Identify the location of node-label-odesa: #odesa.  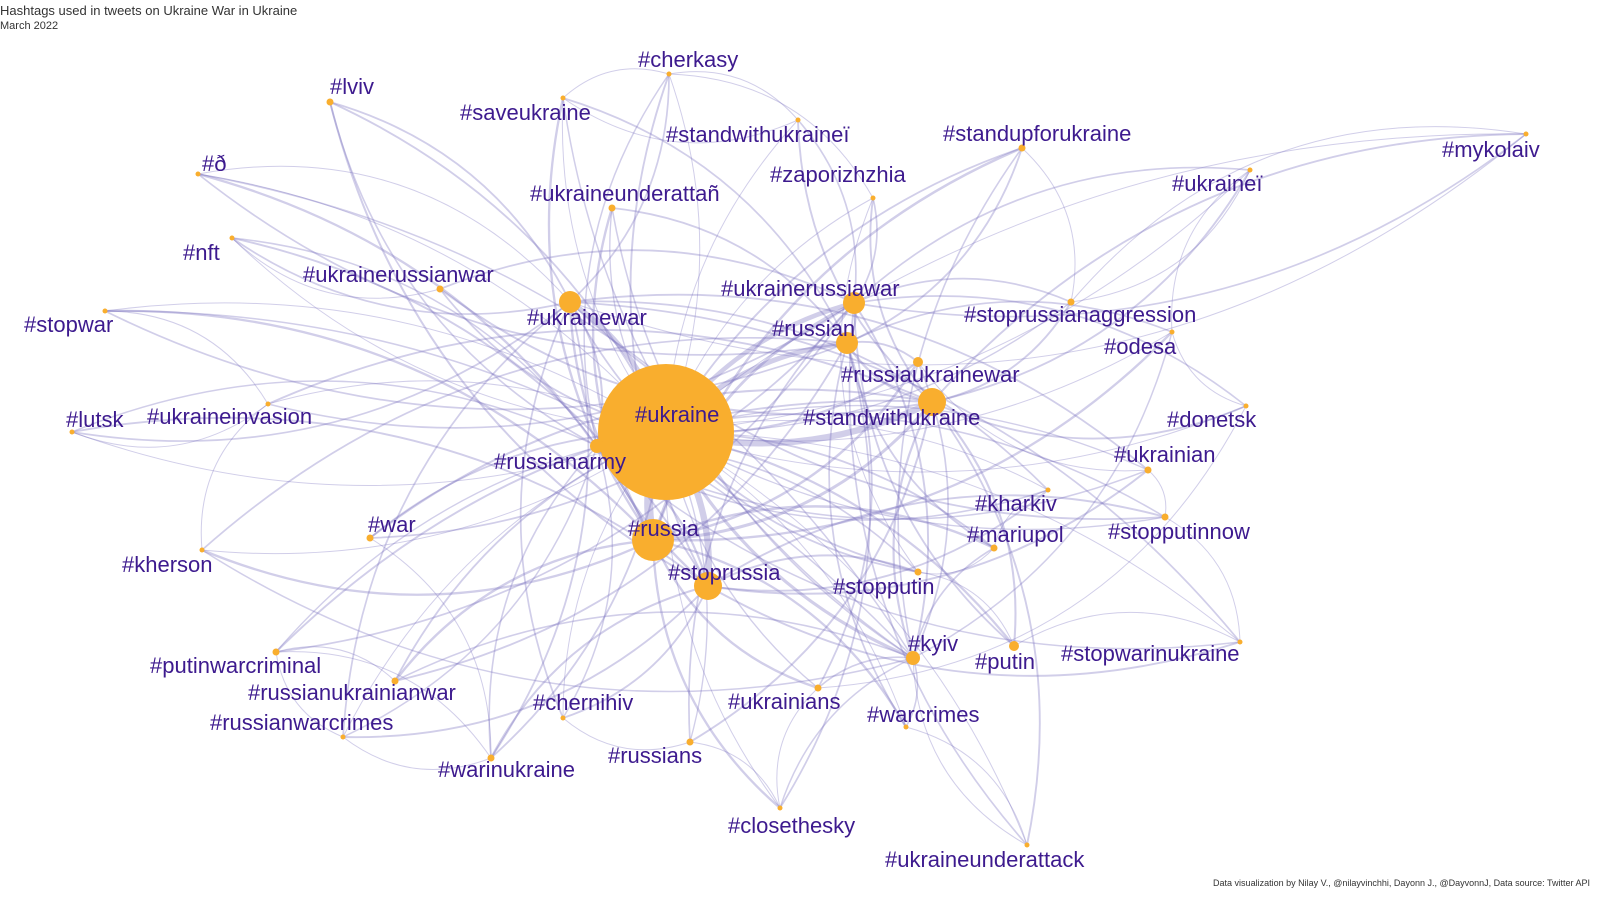
(1140, 346).